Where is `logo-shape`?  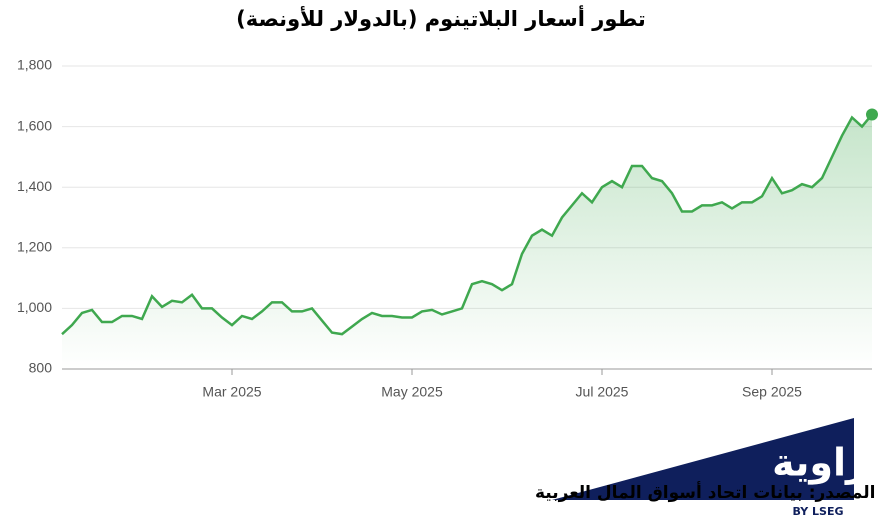 logo-shape is located at coordinates (703, 459).